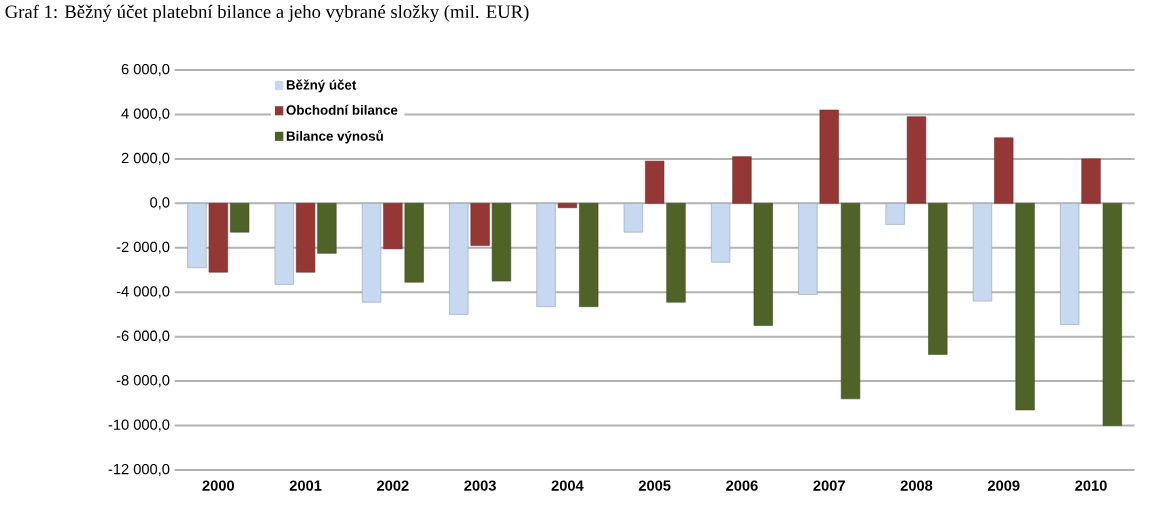  What do you see at coordinates (145, 114) in the screenshot?
I see `y-tick-label: 4 000,0` at bounding box center [145, 114].